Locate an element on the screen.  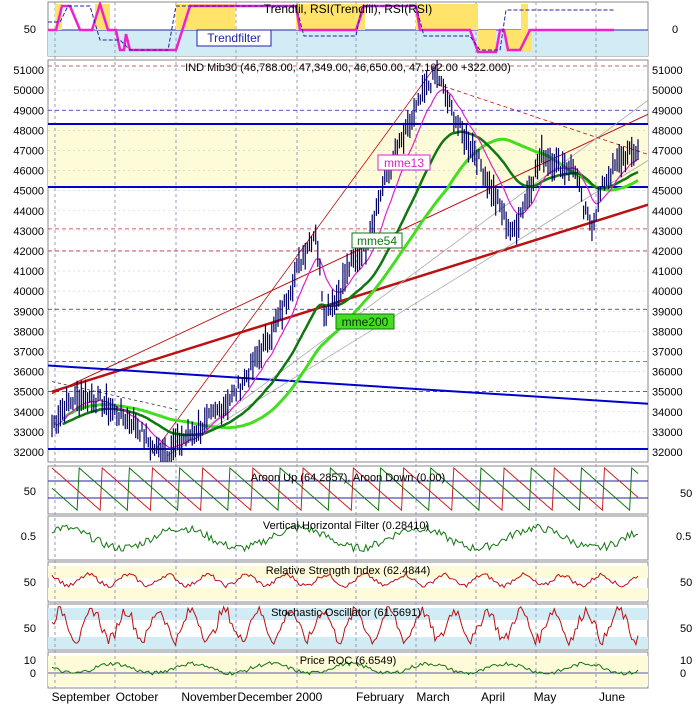
price-tick-left-48000: 48000 is located at coordinates (28, 131).